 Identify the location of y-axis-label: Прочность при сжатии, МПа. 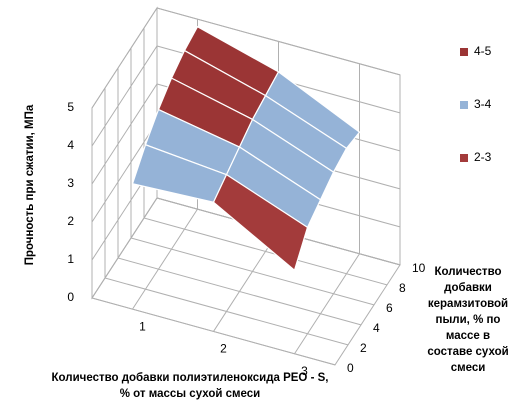
(30, 184).